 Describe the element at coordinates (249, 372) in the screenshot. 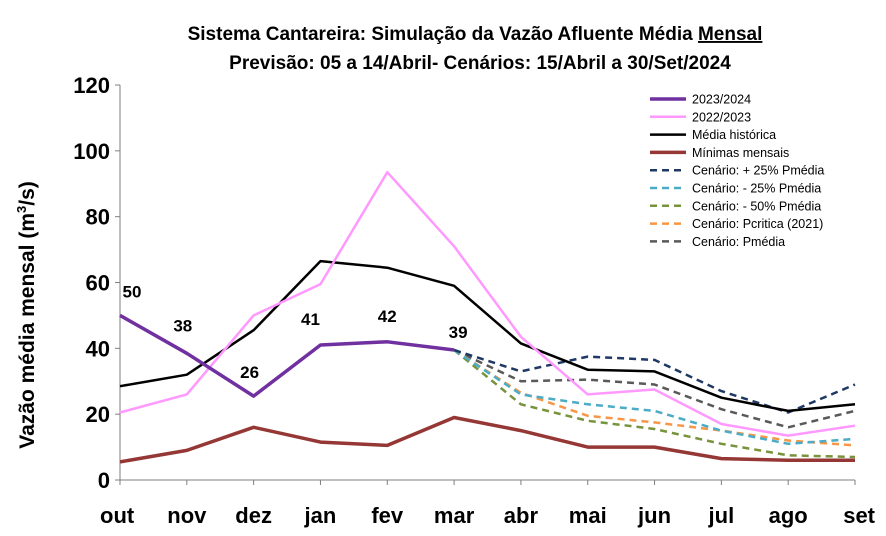

I see `data-label: 26` at that location.